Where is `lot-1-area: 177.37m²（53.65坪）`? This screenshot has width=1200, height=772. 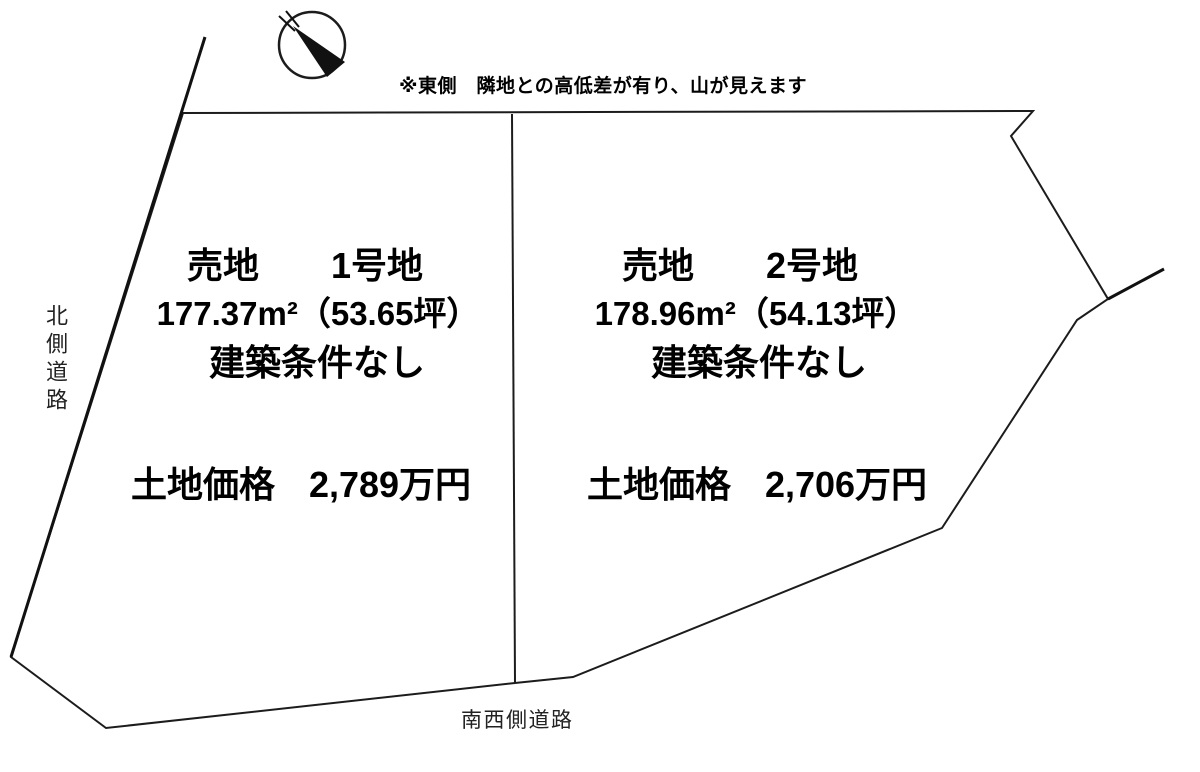
lot-1-area: 177.37m²（53.65坪） is located at coordinates (318, 313).